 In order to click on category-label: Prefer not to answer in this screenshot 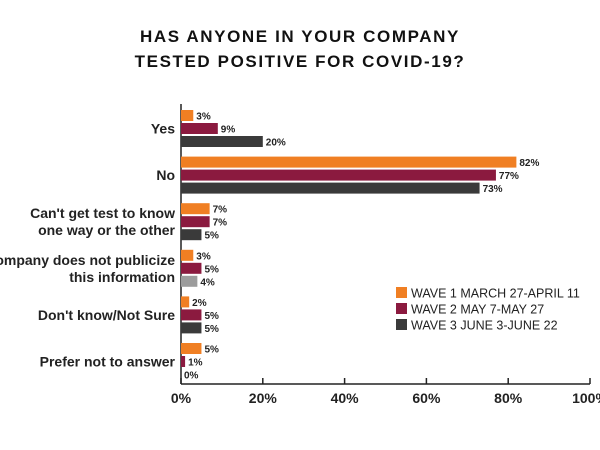, I will do `click(108, 362)`.